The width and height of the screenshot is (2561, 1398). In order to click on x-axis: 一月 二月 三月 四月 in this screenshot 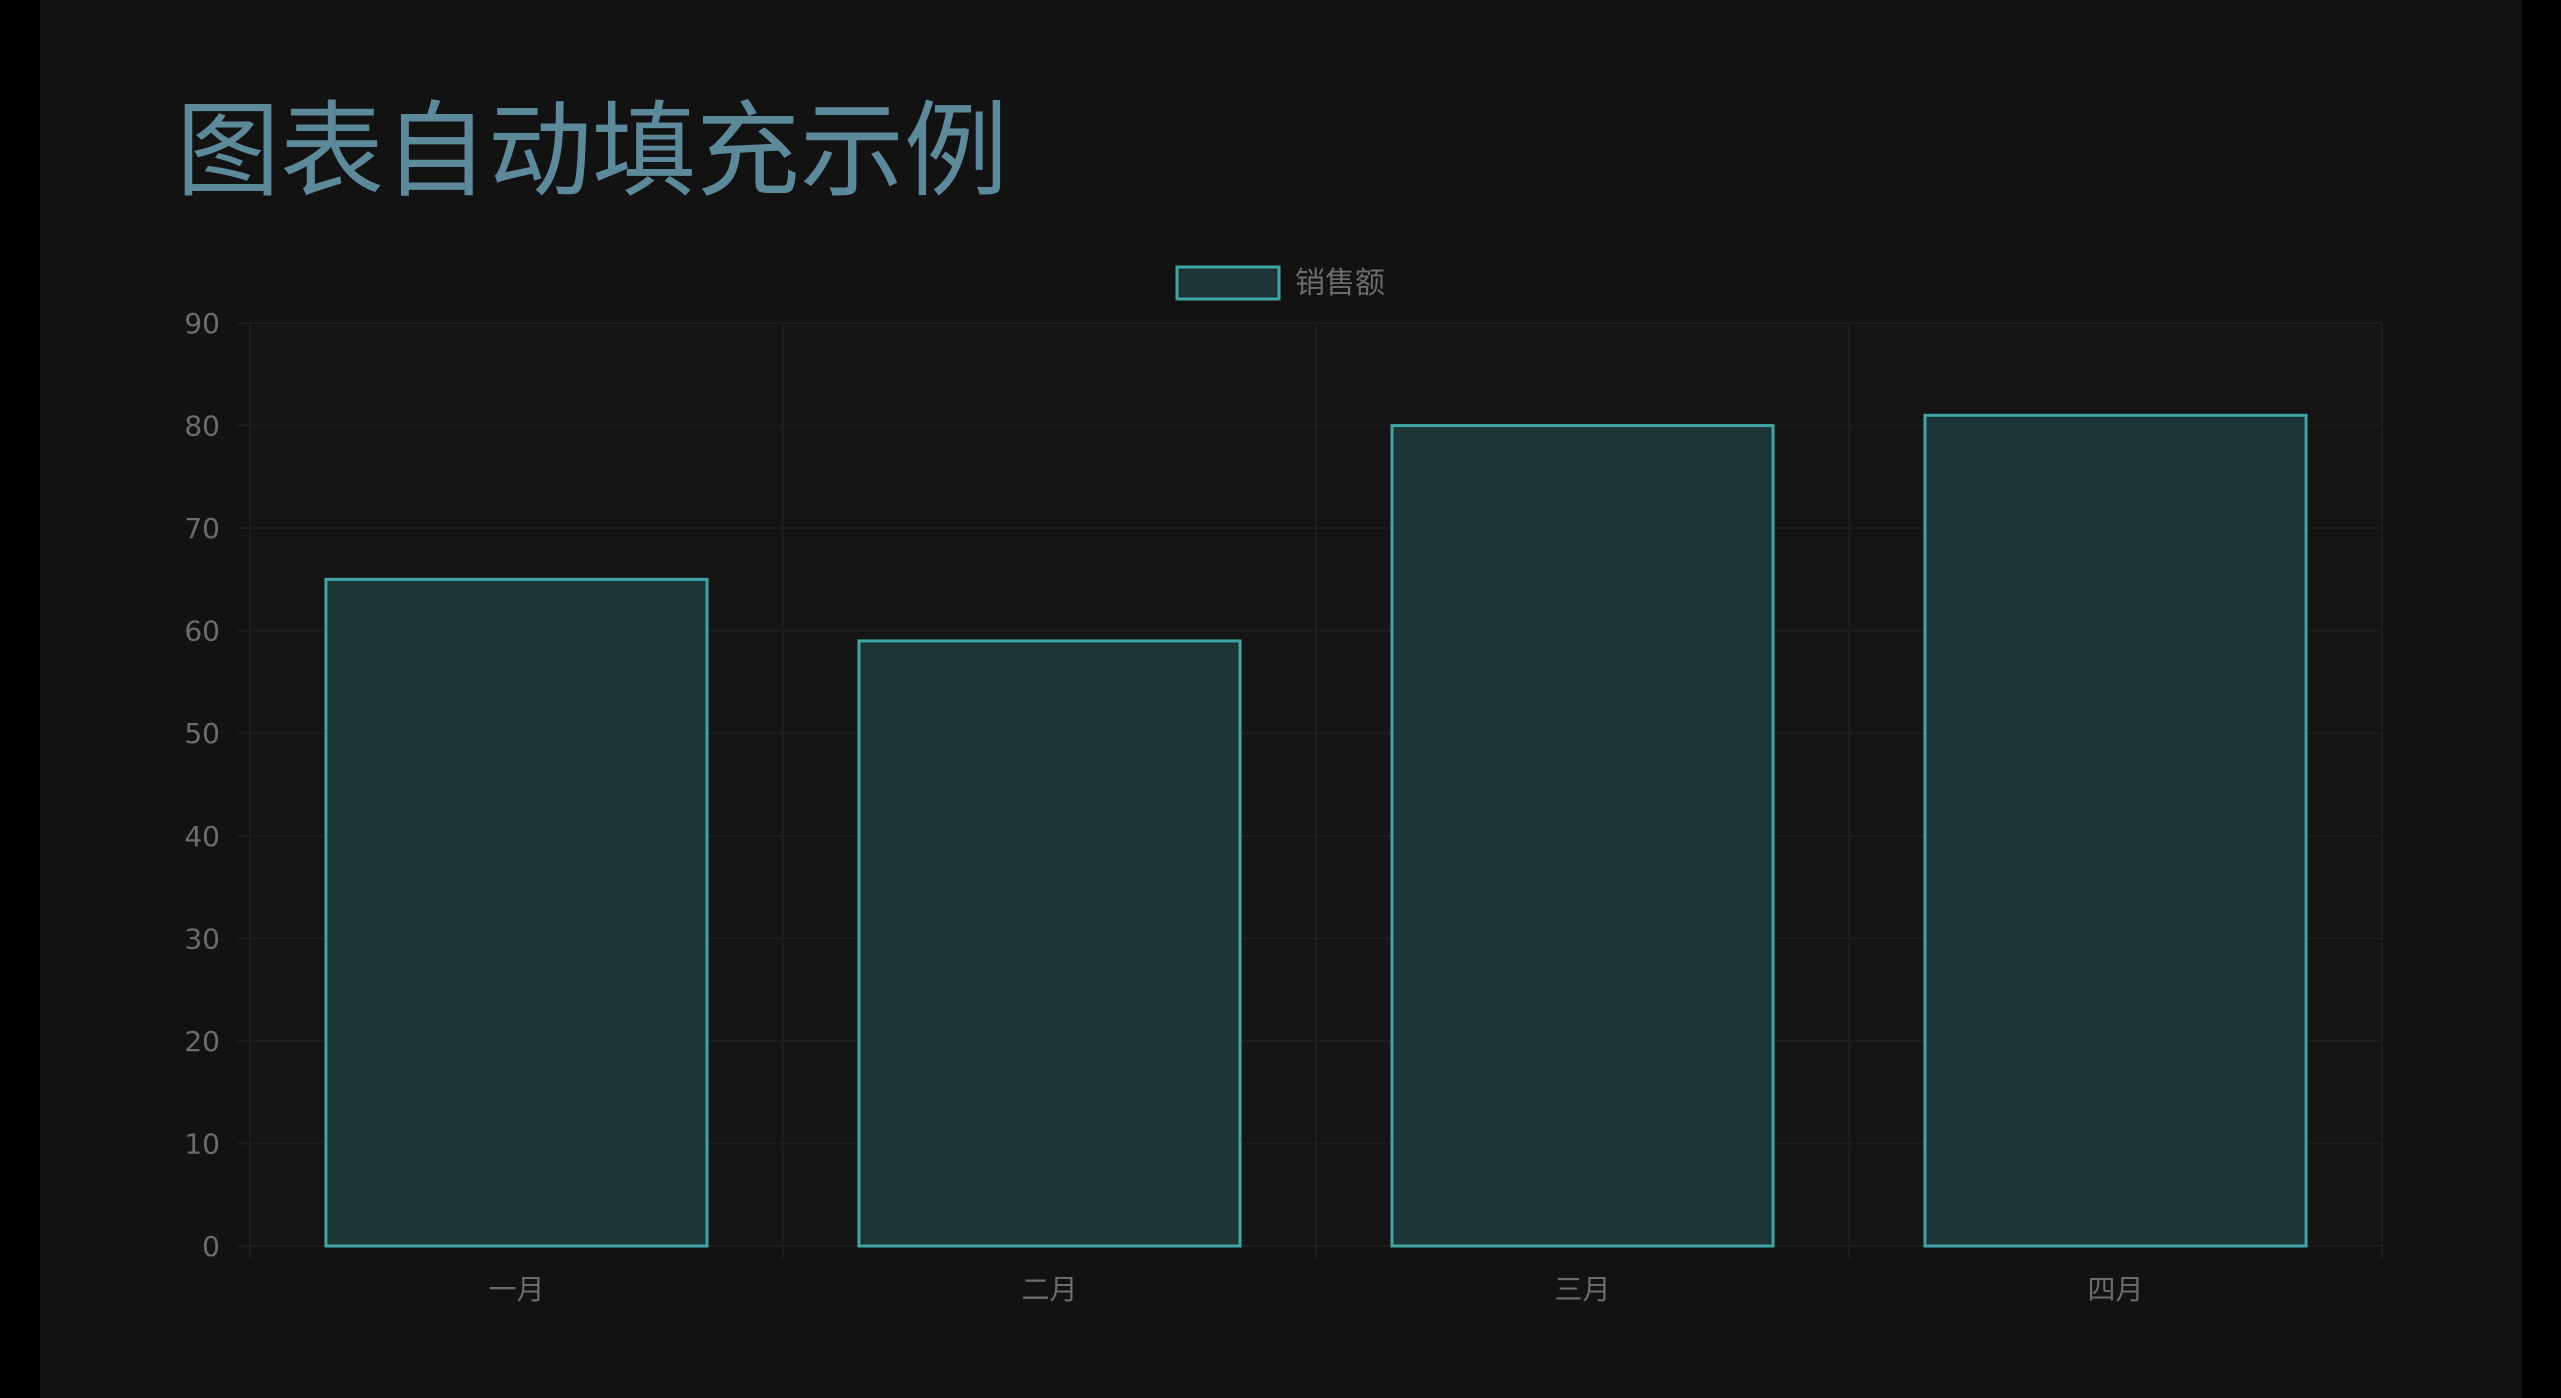, I will do `click(1315, 1289)`.